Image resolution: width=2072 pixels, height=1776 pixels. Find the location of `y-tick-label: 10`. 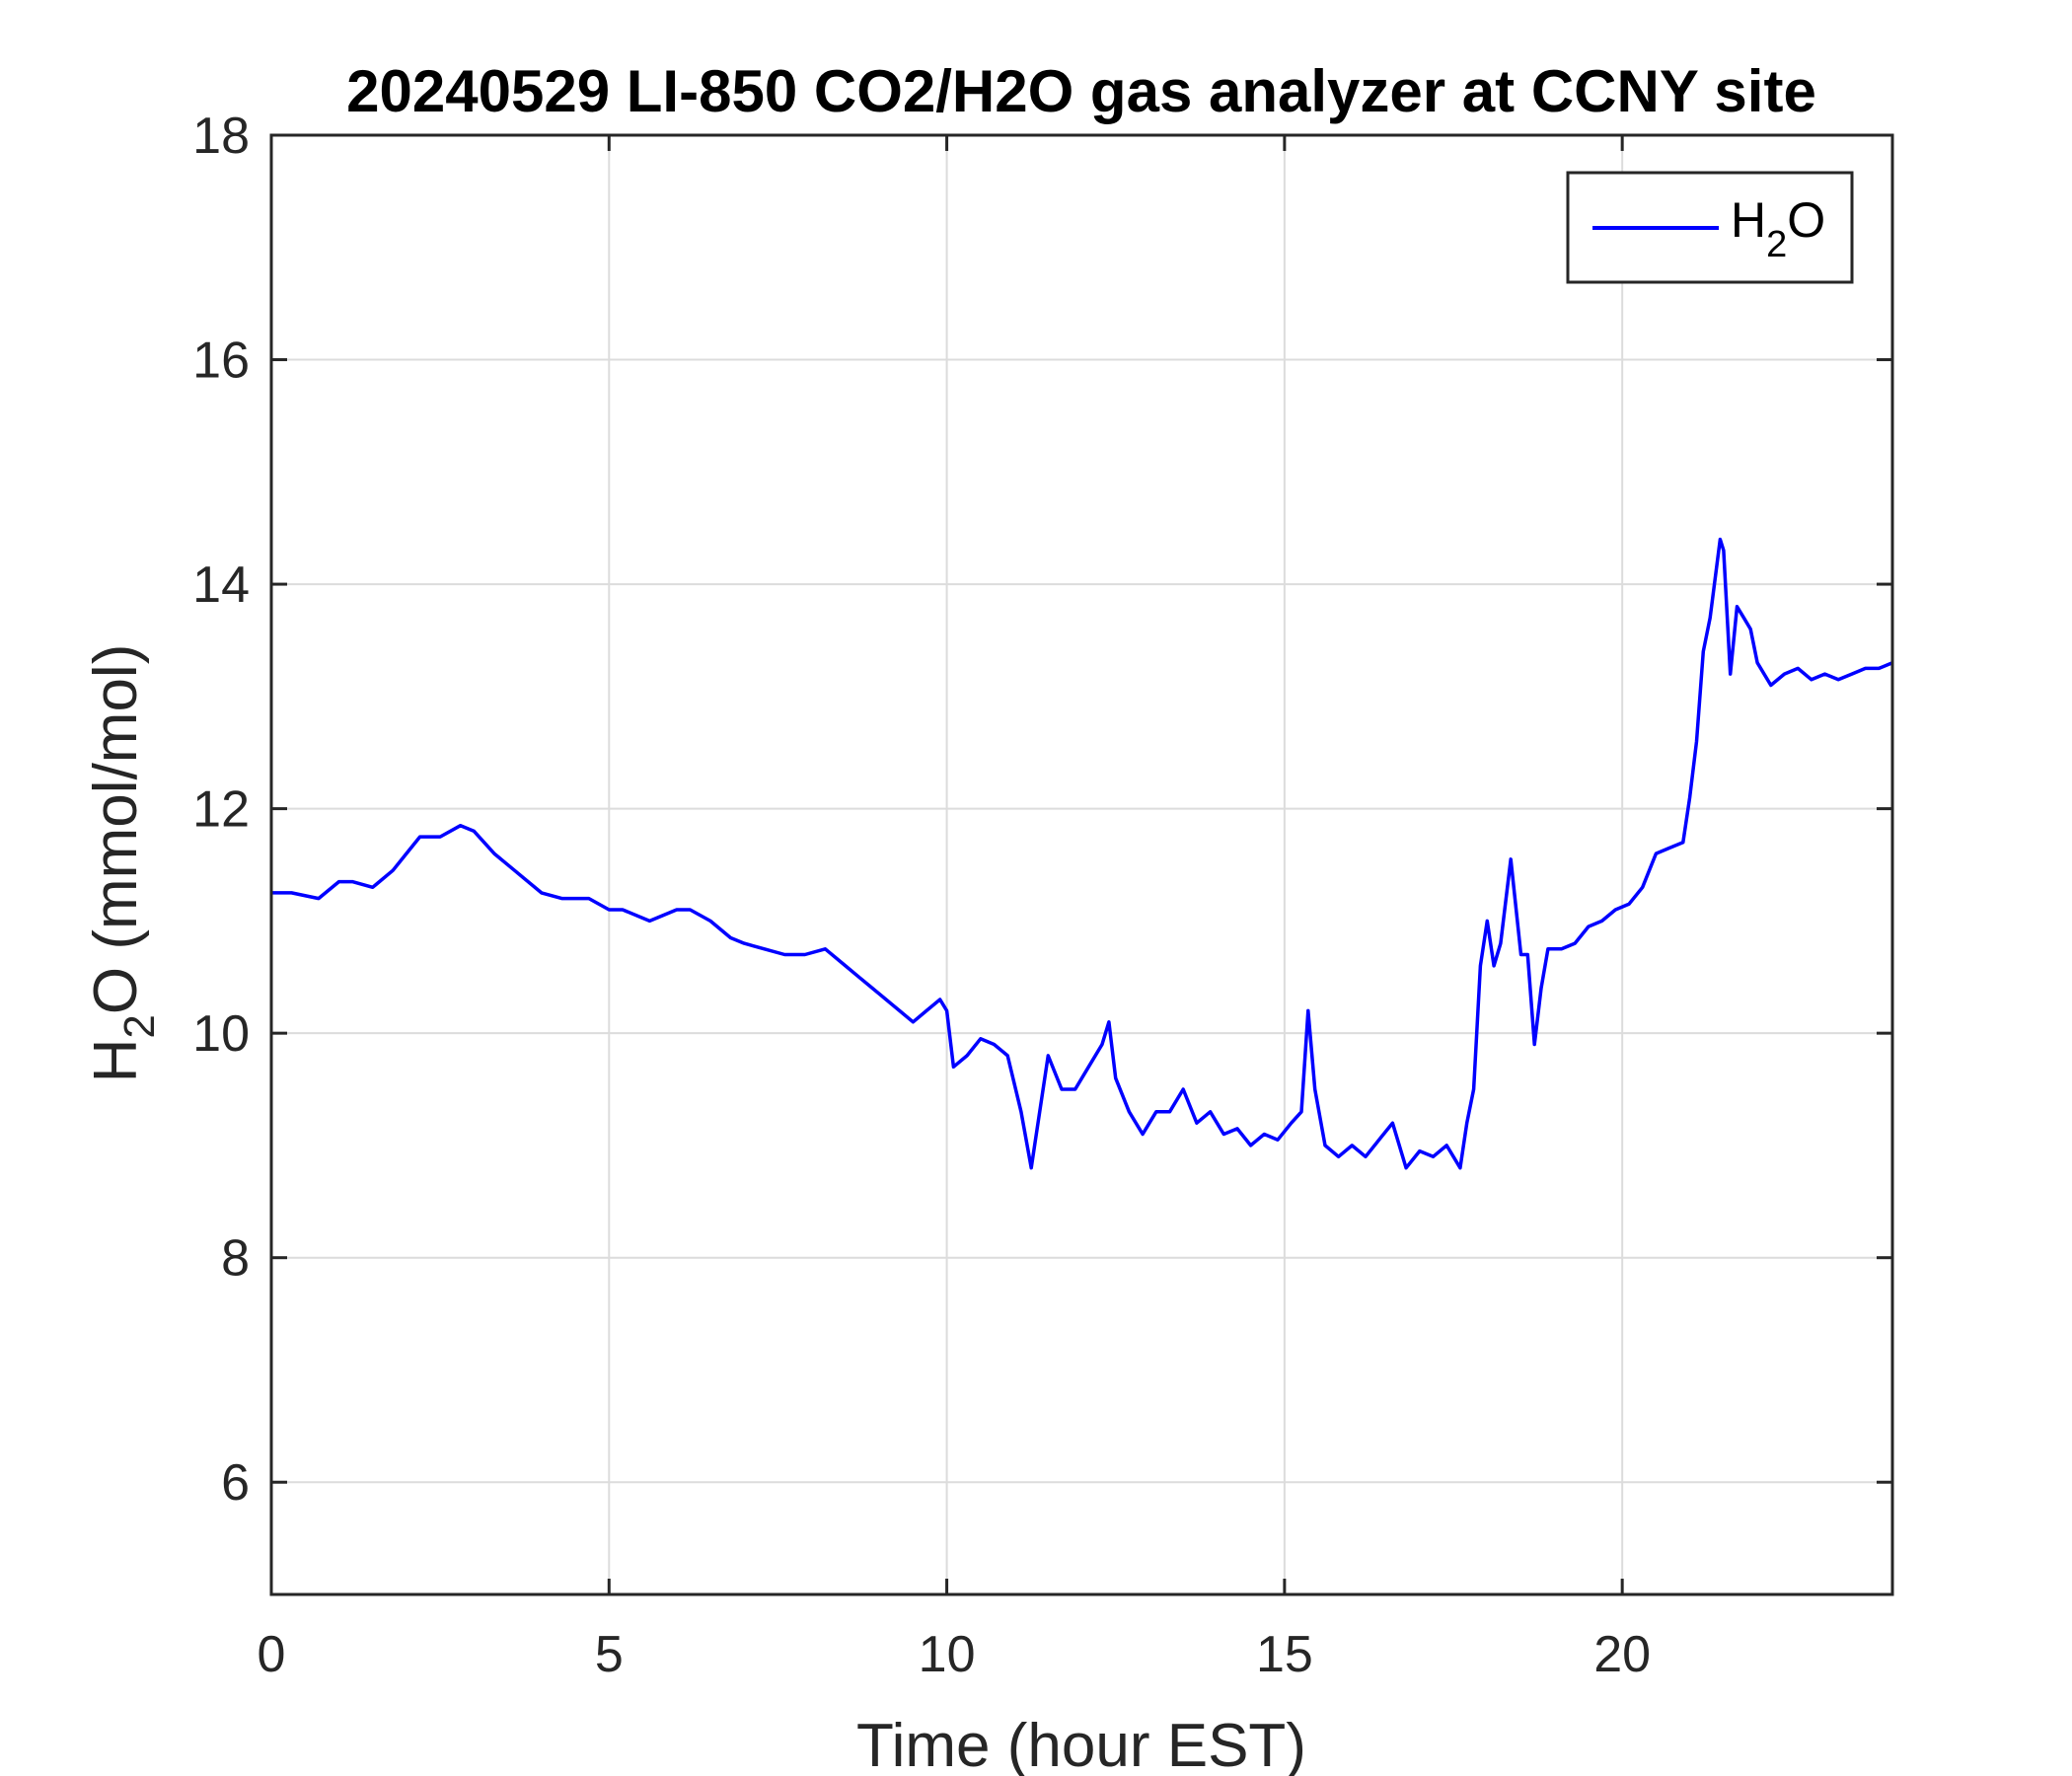

y-tick-label: 10 is located at coordinates (221, 1034).